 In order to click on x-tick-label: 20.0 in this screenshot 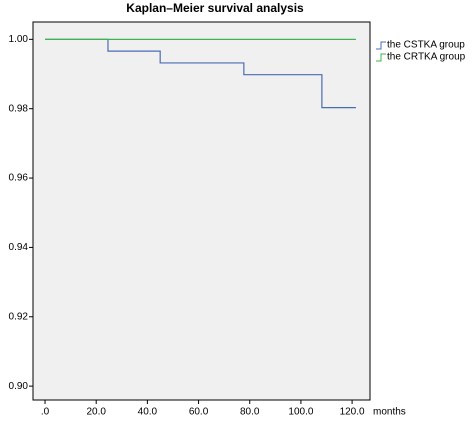, I will do `click(96, 412)`.